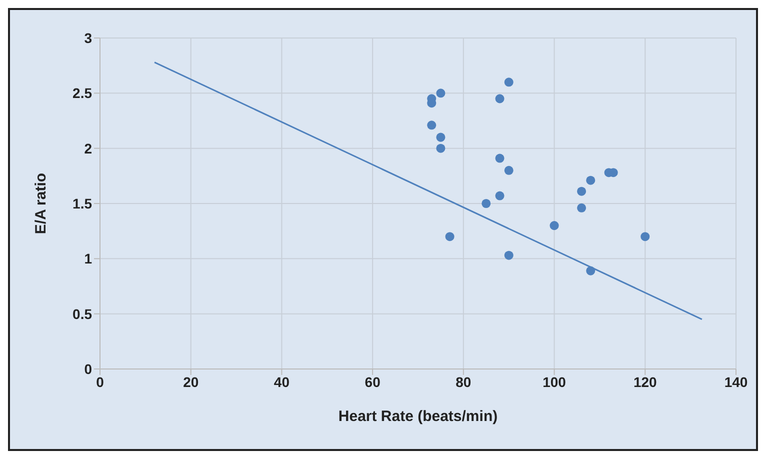 The height and width of the screenshot is (459, 766). Describe the element at coordinates (464, 382) in the screenshot. I see `x-tick-label: 80` at that location.